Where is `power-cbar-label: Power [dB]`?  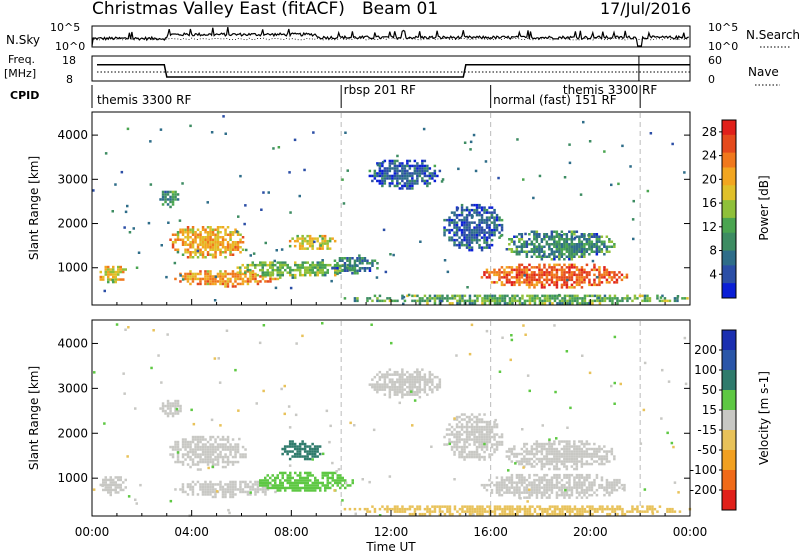 power-cbar-label: Power [dB] is located at coordinates (764, 207).